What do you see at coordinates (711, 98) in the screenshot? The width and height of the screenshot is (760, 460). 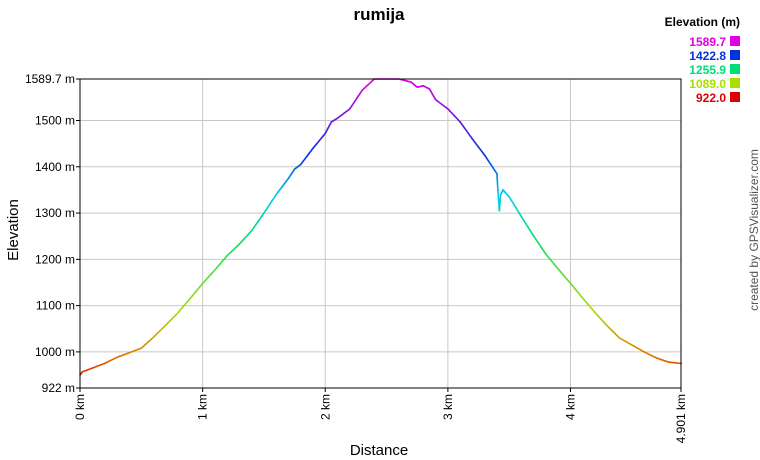 I see `legend-entry-label: 922.0` at bounding box center [711, 98].